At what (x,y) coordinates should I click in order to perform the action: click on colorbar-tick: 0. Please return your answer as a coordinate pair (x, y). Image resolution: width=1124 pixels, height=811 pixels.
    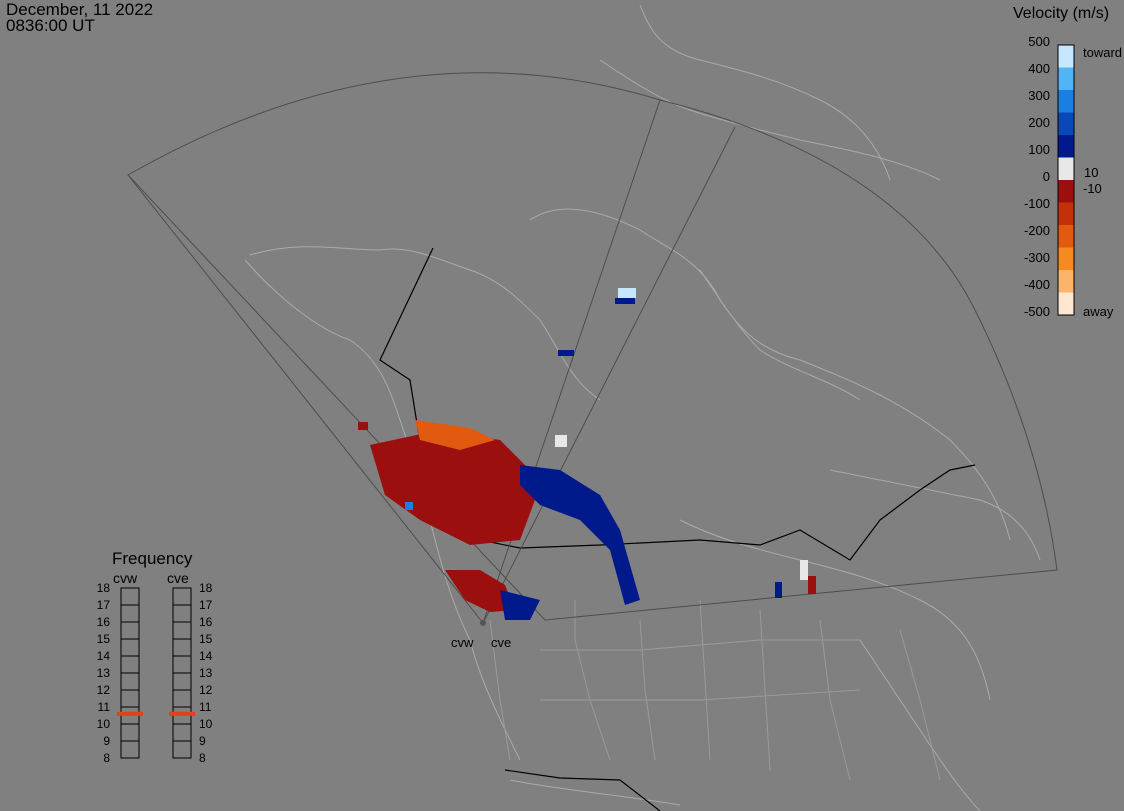
    Looking at the image, I should click on (1046, 176).